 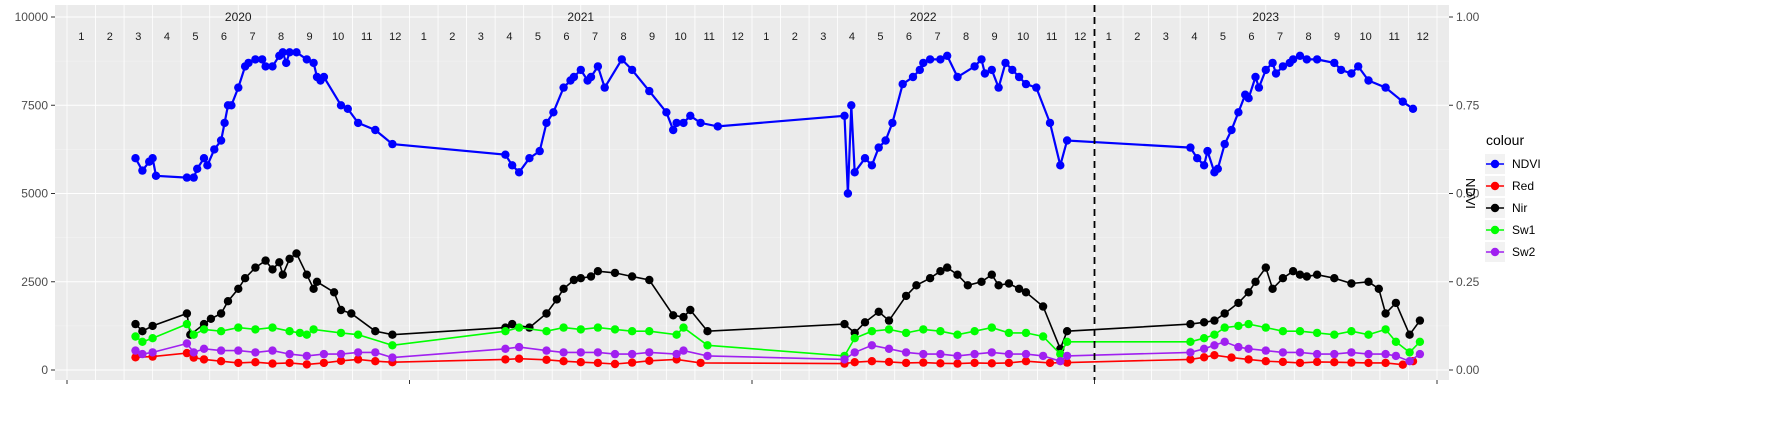 I want to click on y2-axis-title: NDVI, so click(x=1470, y=193).